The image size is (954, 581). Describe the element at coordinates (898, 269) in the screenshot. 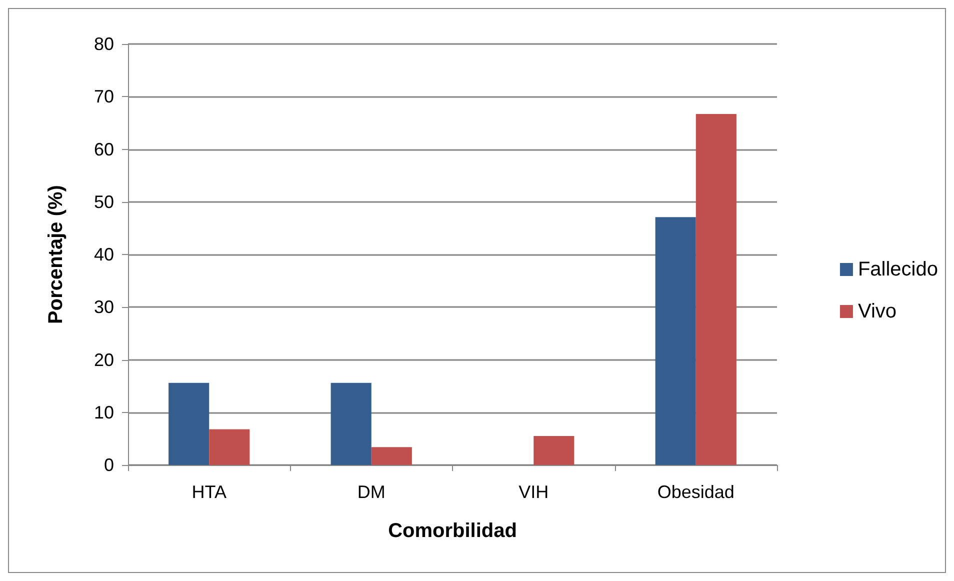

I see `legend-label: Fallecido` at that location.